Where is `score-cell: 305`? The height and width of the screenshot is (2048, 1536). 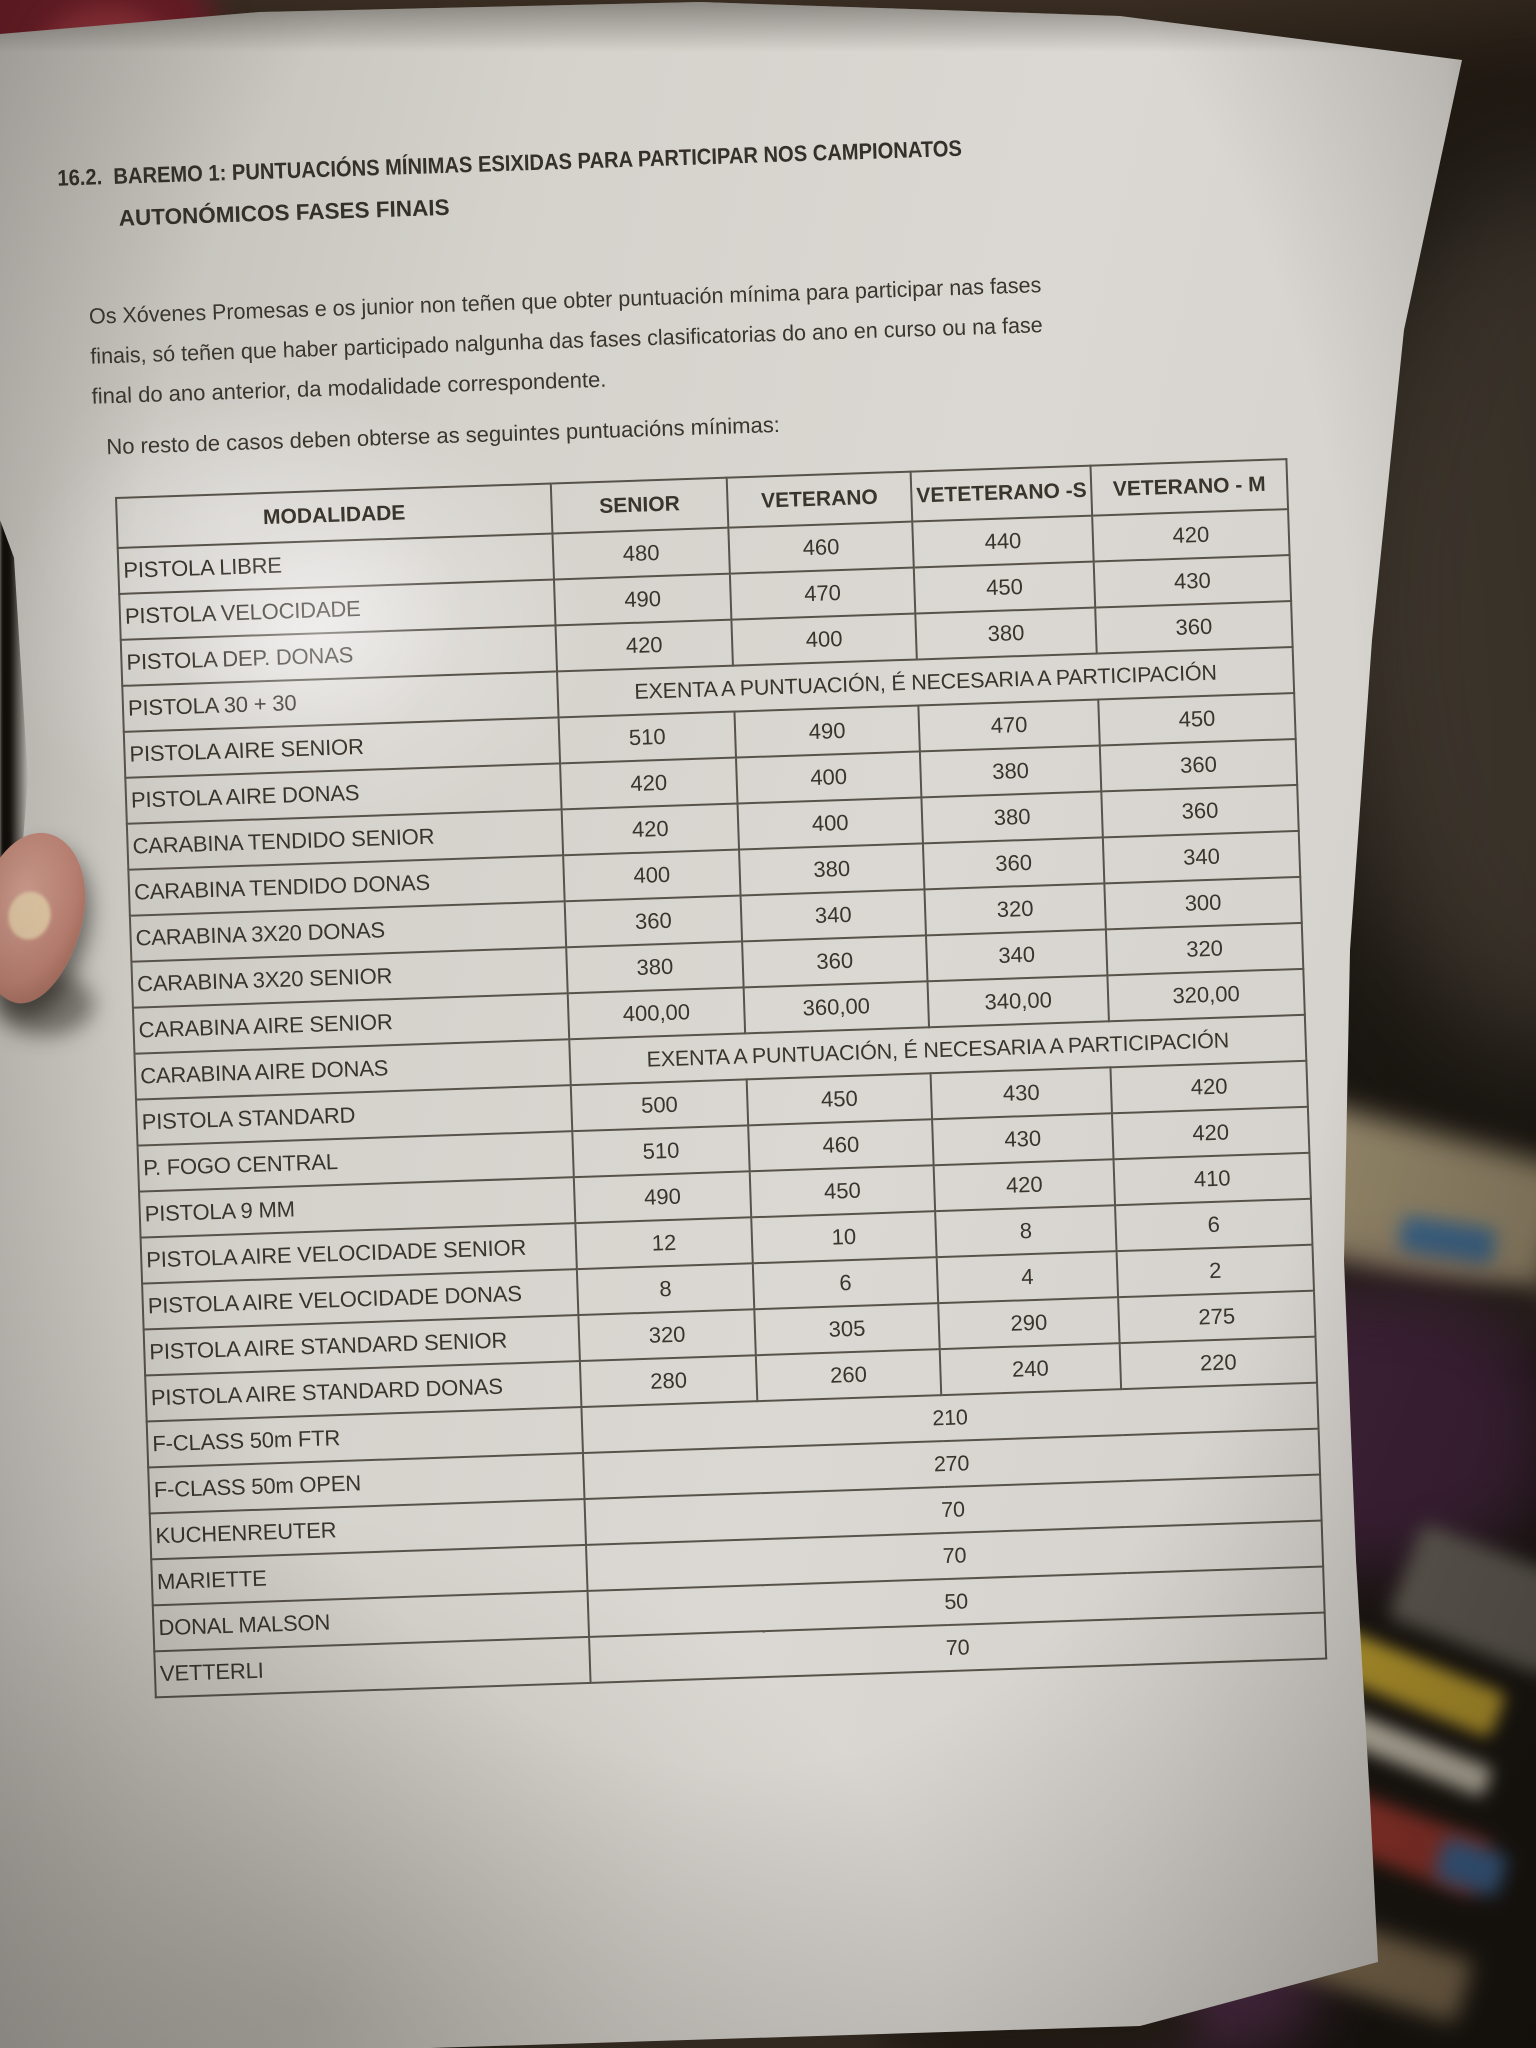
score-cell: 305 is located at coordinates (847, 1329).